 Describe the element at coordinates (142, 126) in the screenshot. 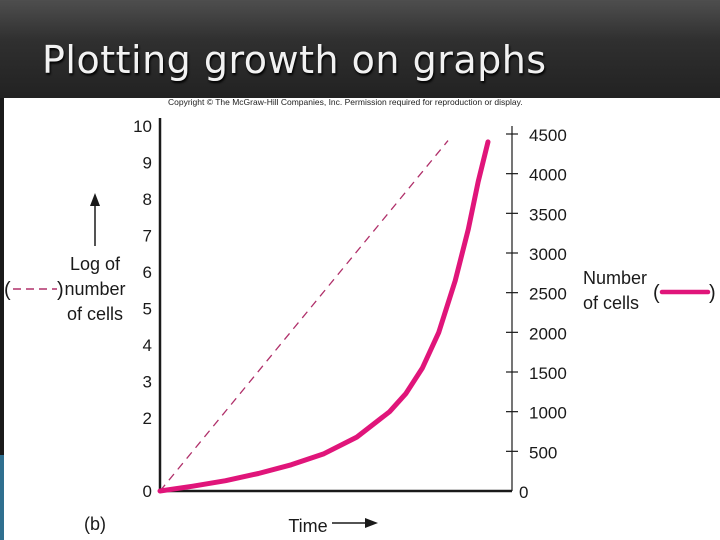

I see `left-tick-label: 10` at that location.